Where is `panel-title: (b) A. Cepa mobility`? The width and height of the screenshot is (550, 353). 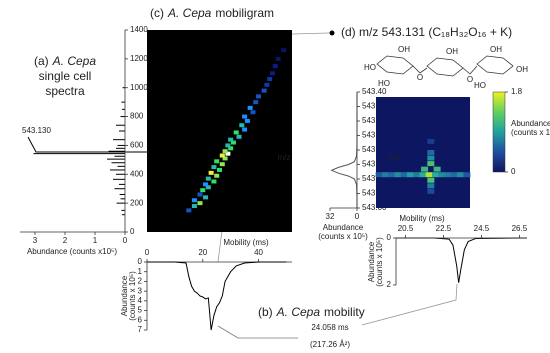
panel-title: (b) A. Cepa mobility is located at coordinates (311, 312).